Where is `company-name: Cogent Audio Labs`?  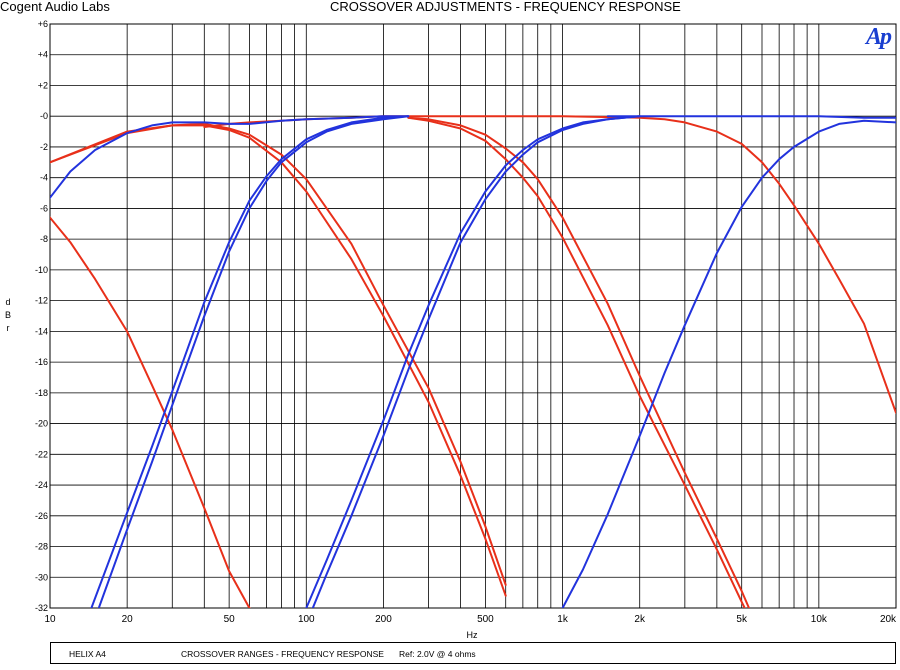 company-name: Cogent Audio Labs is located at coordinates (55, 7).